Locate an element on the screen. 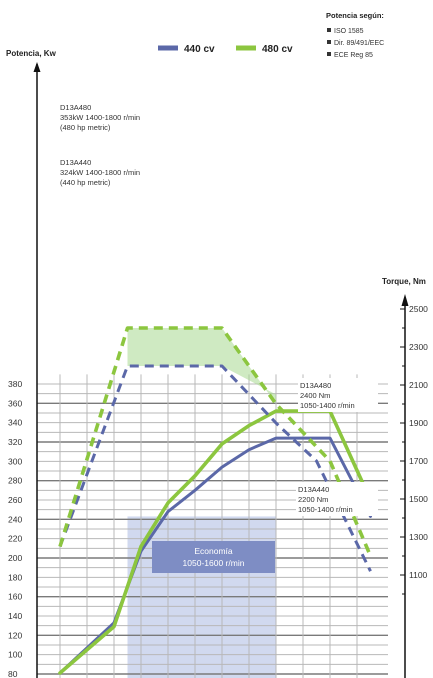 This screenshot has height=678, width=433. annotation-d13a480-torque-line: D13A480 is located at coordinates (315, 385).